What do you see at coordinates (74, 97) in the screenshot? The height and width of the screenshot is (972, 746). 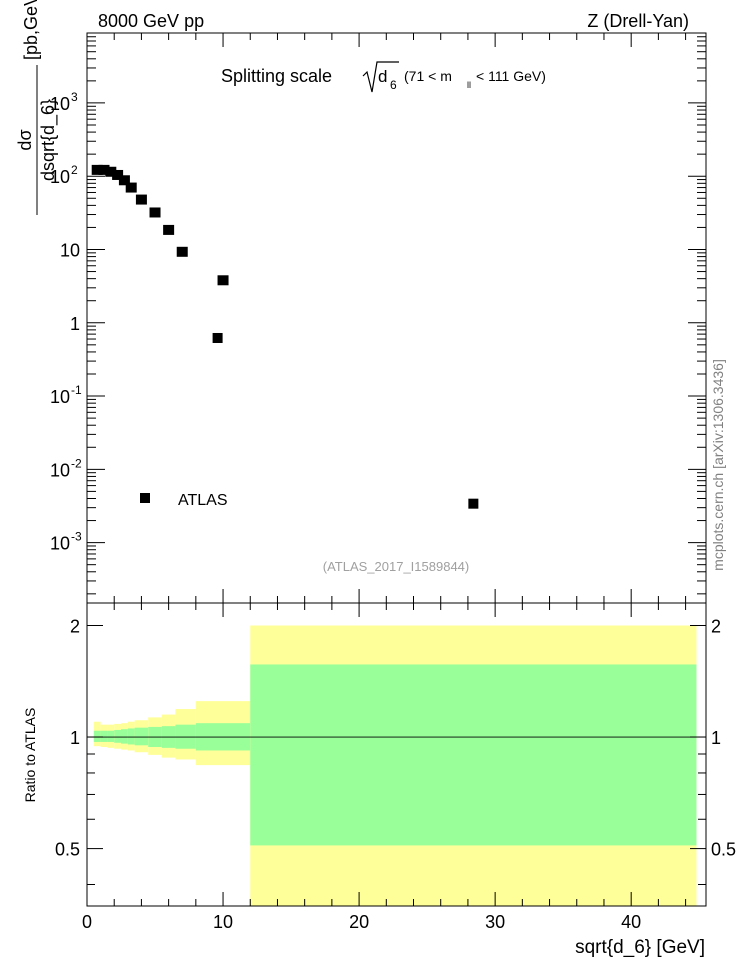 I see `y-tick-label-exp: 3` at bounding box center [74, 97].